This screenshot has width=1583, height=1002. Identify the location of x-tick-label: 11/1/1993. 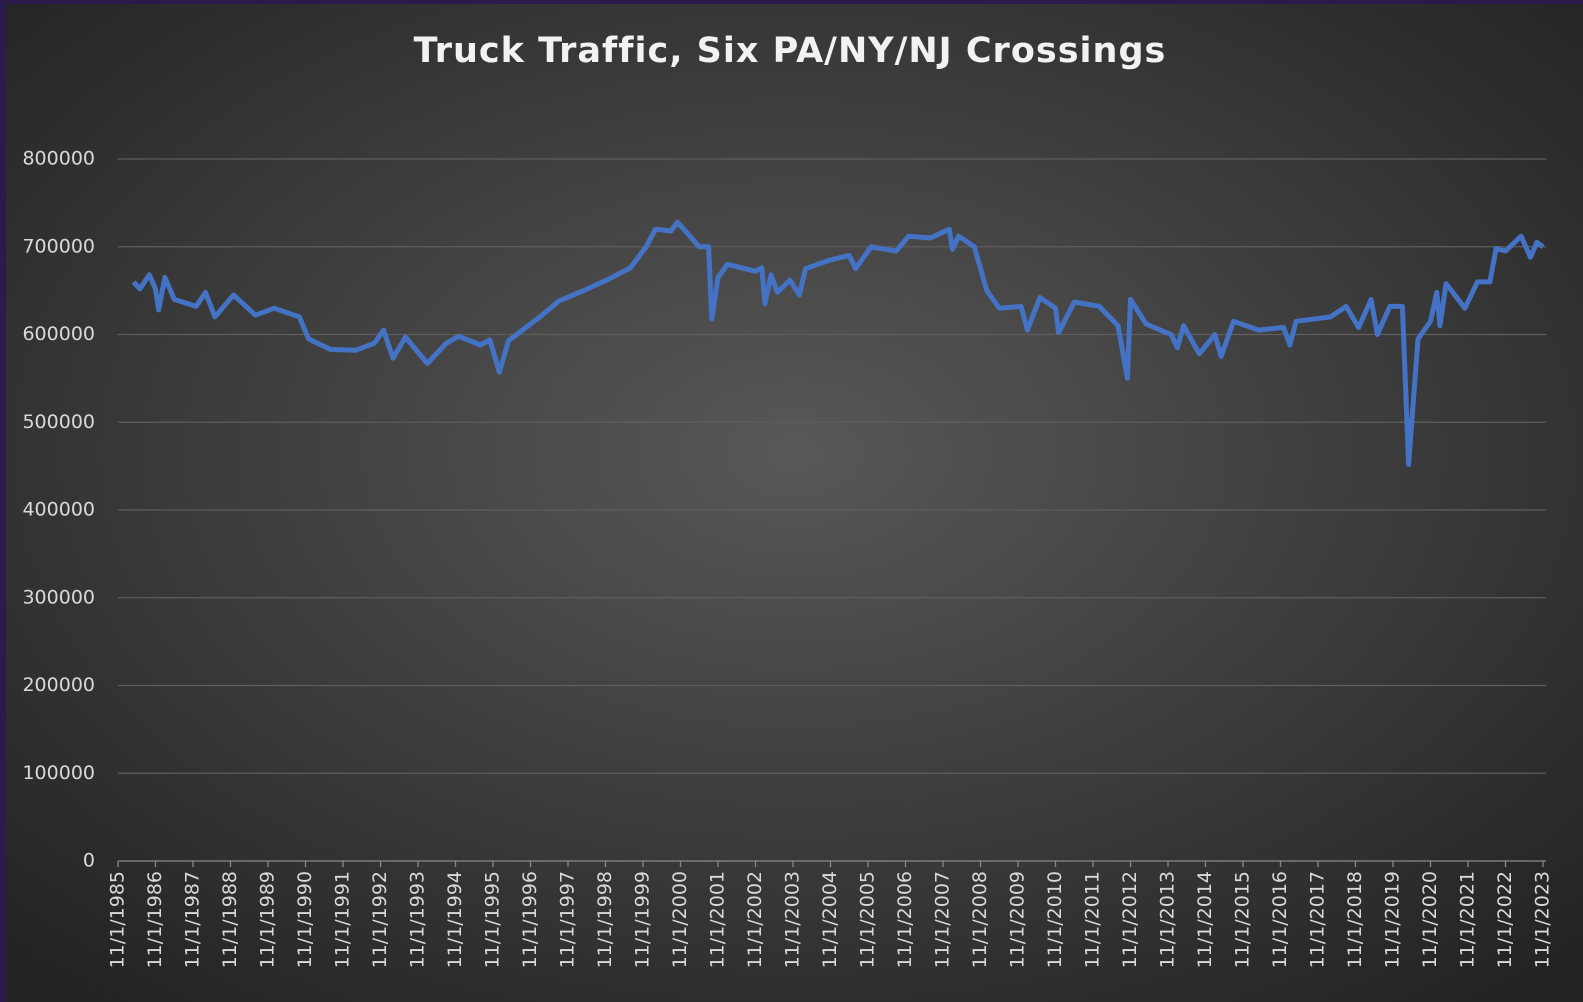
(418, 919).